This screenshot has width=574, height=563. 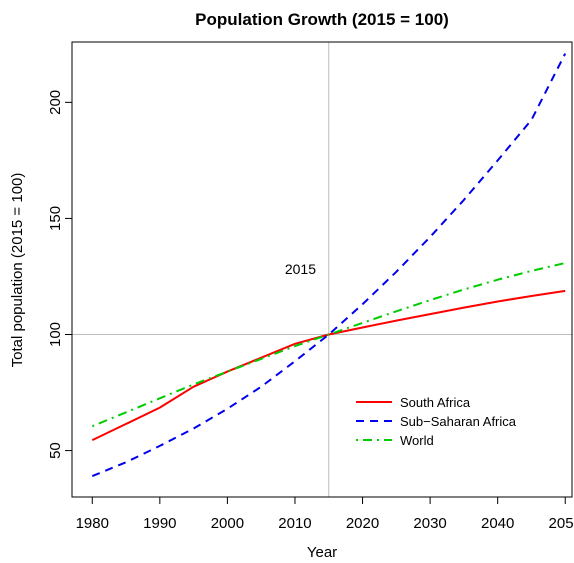 What do you see at coordinates (497, 523) in the screenshot?
I see `x-tick-label: 2040` at bounding box center [497, 523].